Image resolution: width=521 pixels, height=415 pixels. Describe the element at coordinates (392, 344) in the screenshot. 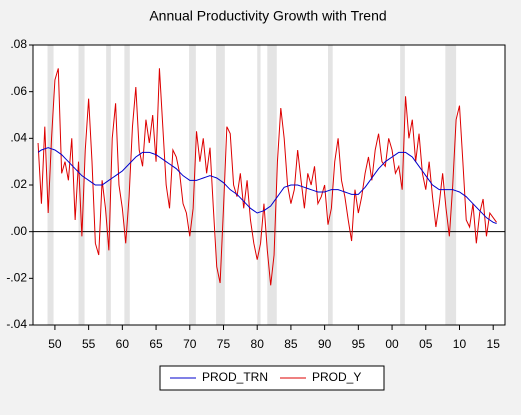

I see `x-tick-label: 00` at that location.